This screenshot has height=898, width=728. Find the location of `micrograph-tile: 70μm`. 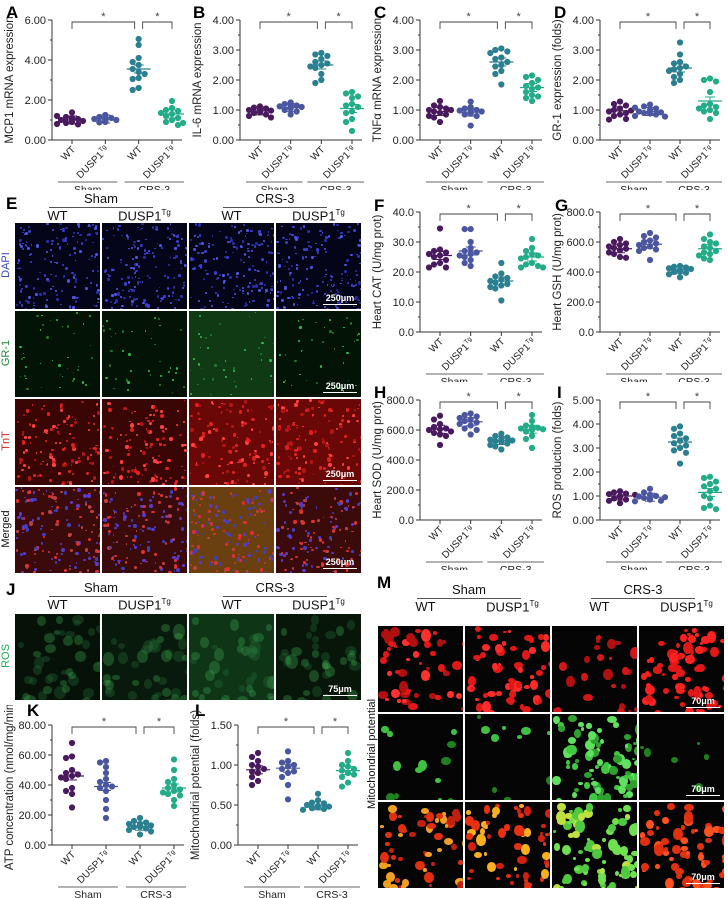

micrograph-tile: 70μm is located at coordinates (681, 669).